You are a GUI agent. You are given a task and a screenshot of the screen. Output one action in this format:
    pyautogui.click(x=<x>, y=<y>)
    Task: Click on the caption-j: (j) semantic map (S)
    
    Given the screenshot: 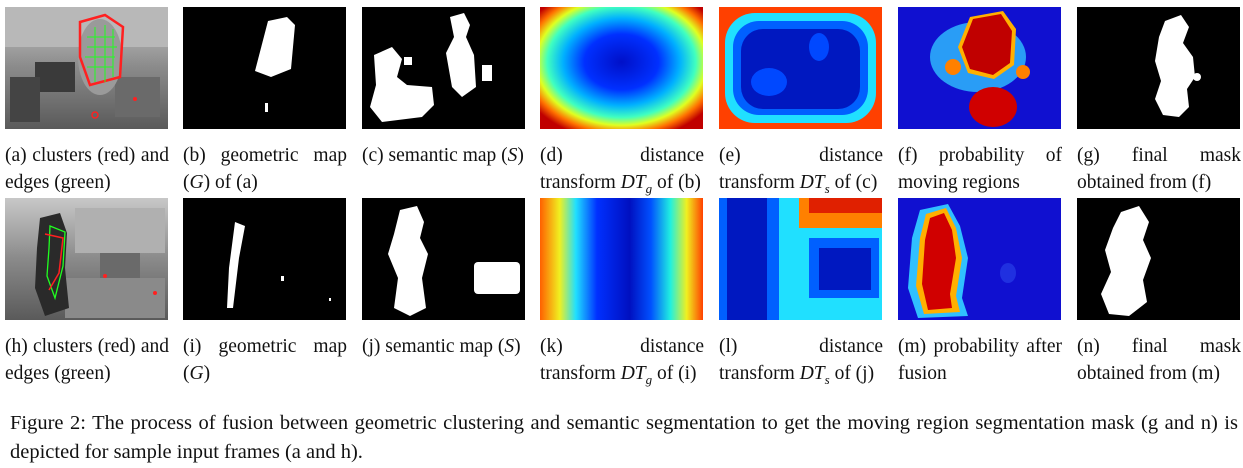 What is the action you would take?
    pyautogui.click(x=441, y=346)
    